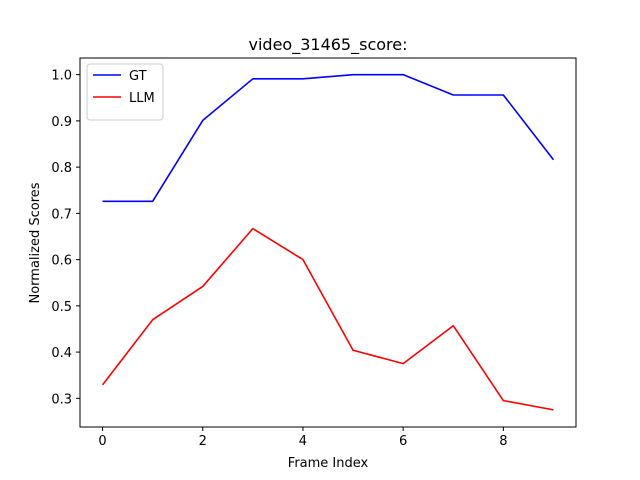  I want to click on legend: GT LLM, so click(125, 92).